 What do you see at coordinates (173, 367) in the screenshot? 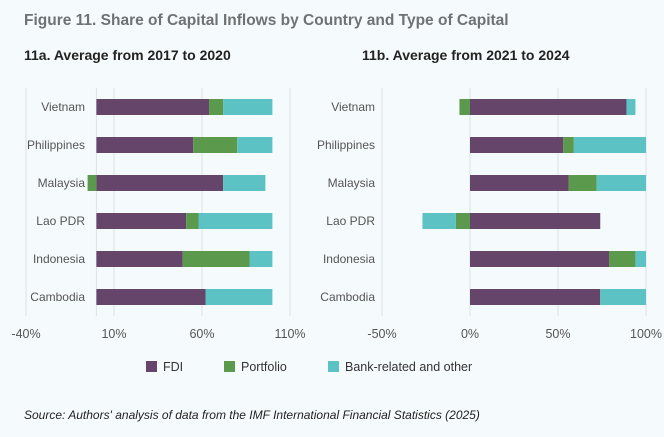
I see `legend-label-fdi: FDI` at bounding box center [173, 367].